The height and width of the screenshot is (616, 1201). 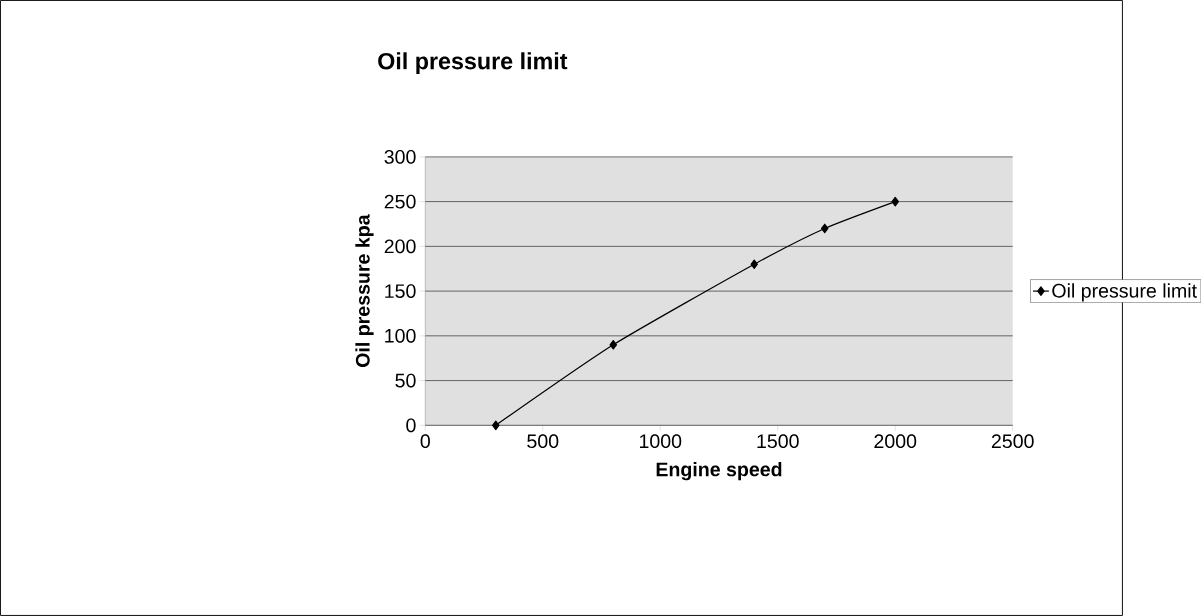 What do you see at coordinates (1012, 441) in the screenshot?
I see `x-tick-label: 2500` at bounding box center [1012, 441].